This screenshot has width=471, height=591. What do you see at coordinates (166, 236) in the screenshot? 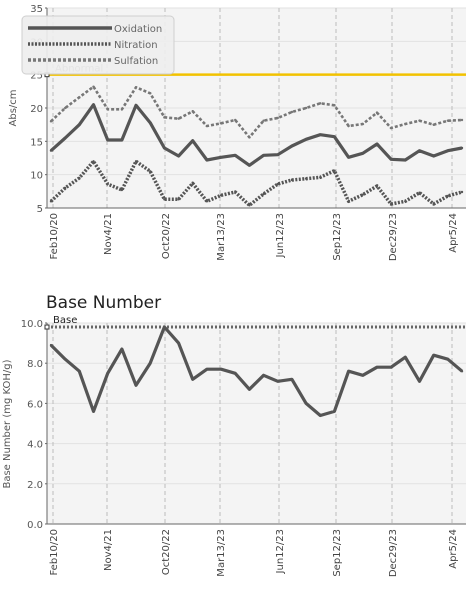
I see `x-tick-label: Oct20/22` at bounding box center [166, 236].